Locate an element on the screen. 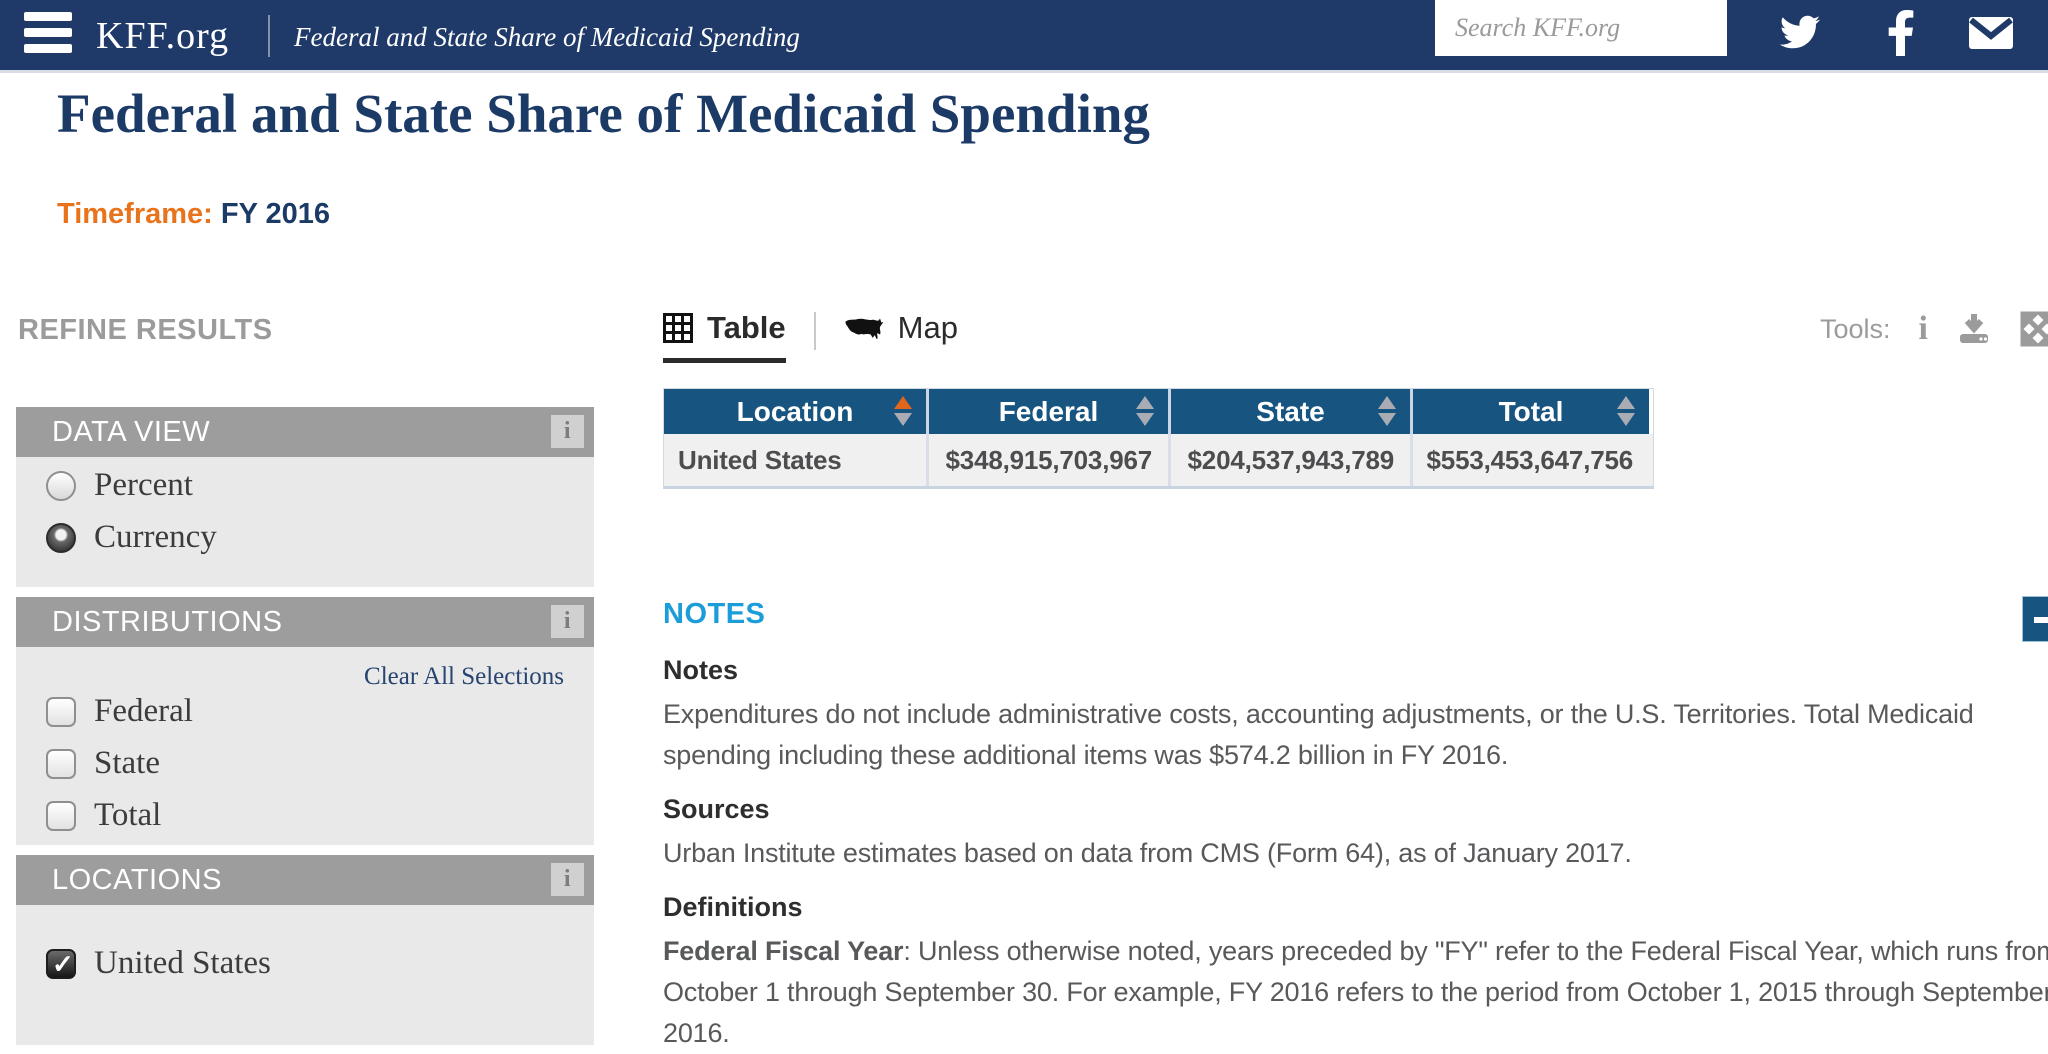 The width and height of the screenshot is (2048, 1054). tools-label: Tools: is located at coordinates (1855, 328).